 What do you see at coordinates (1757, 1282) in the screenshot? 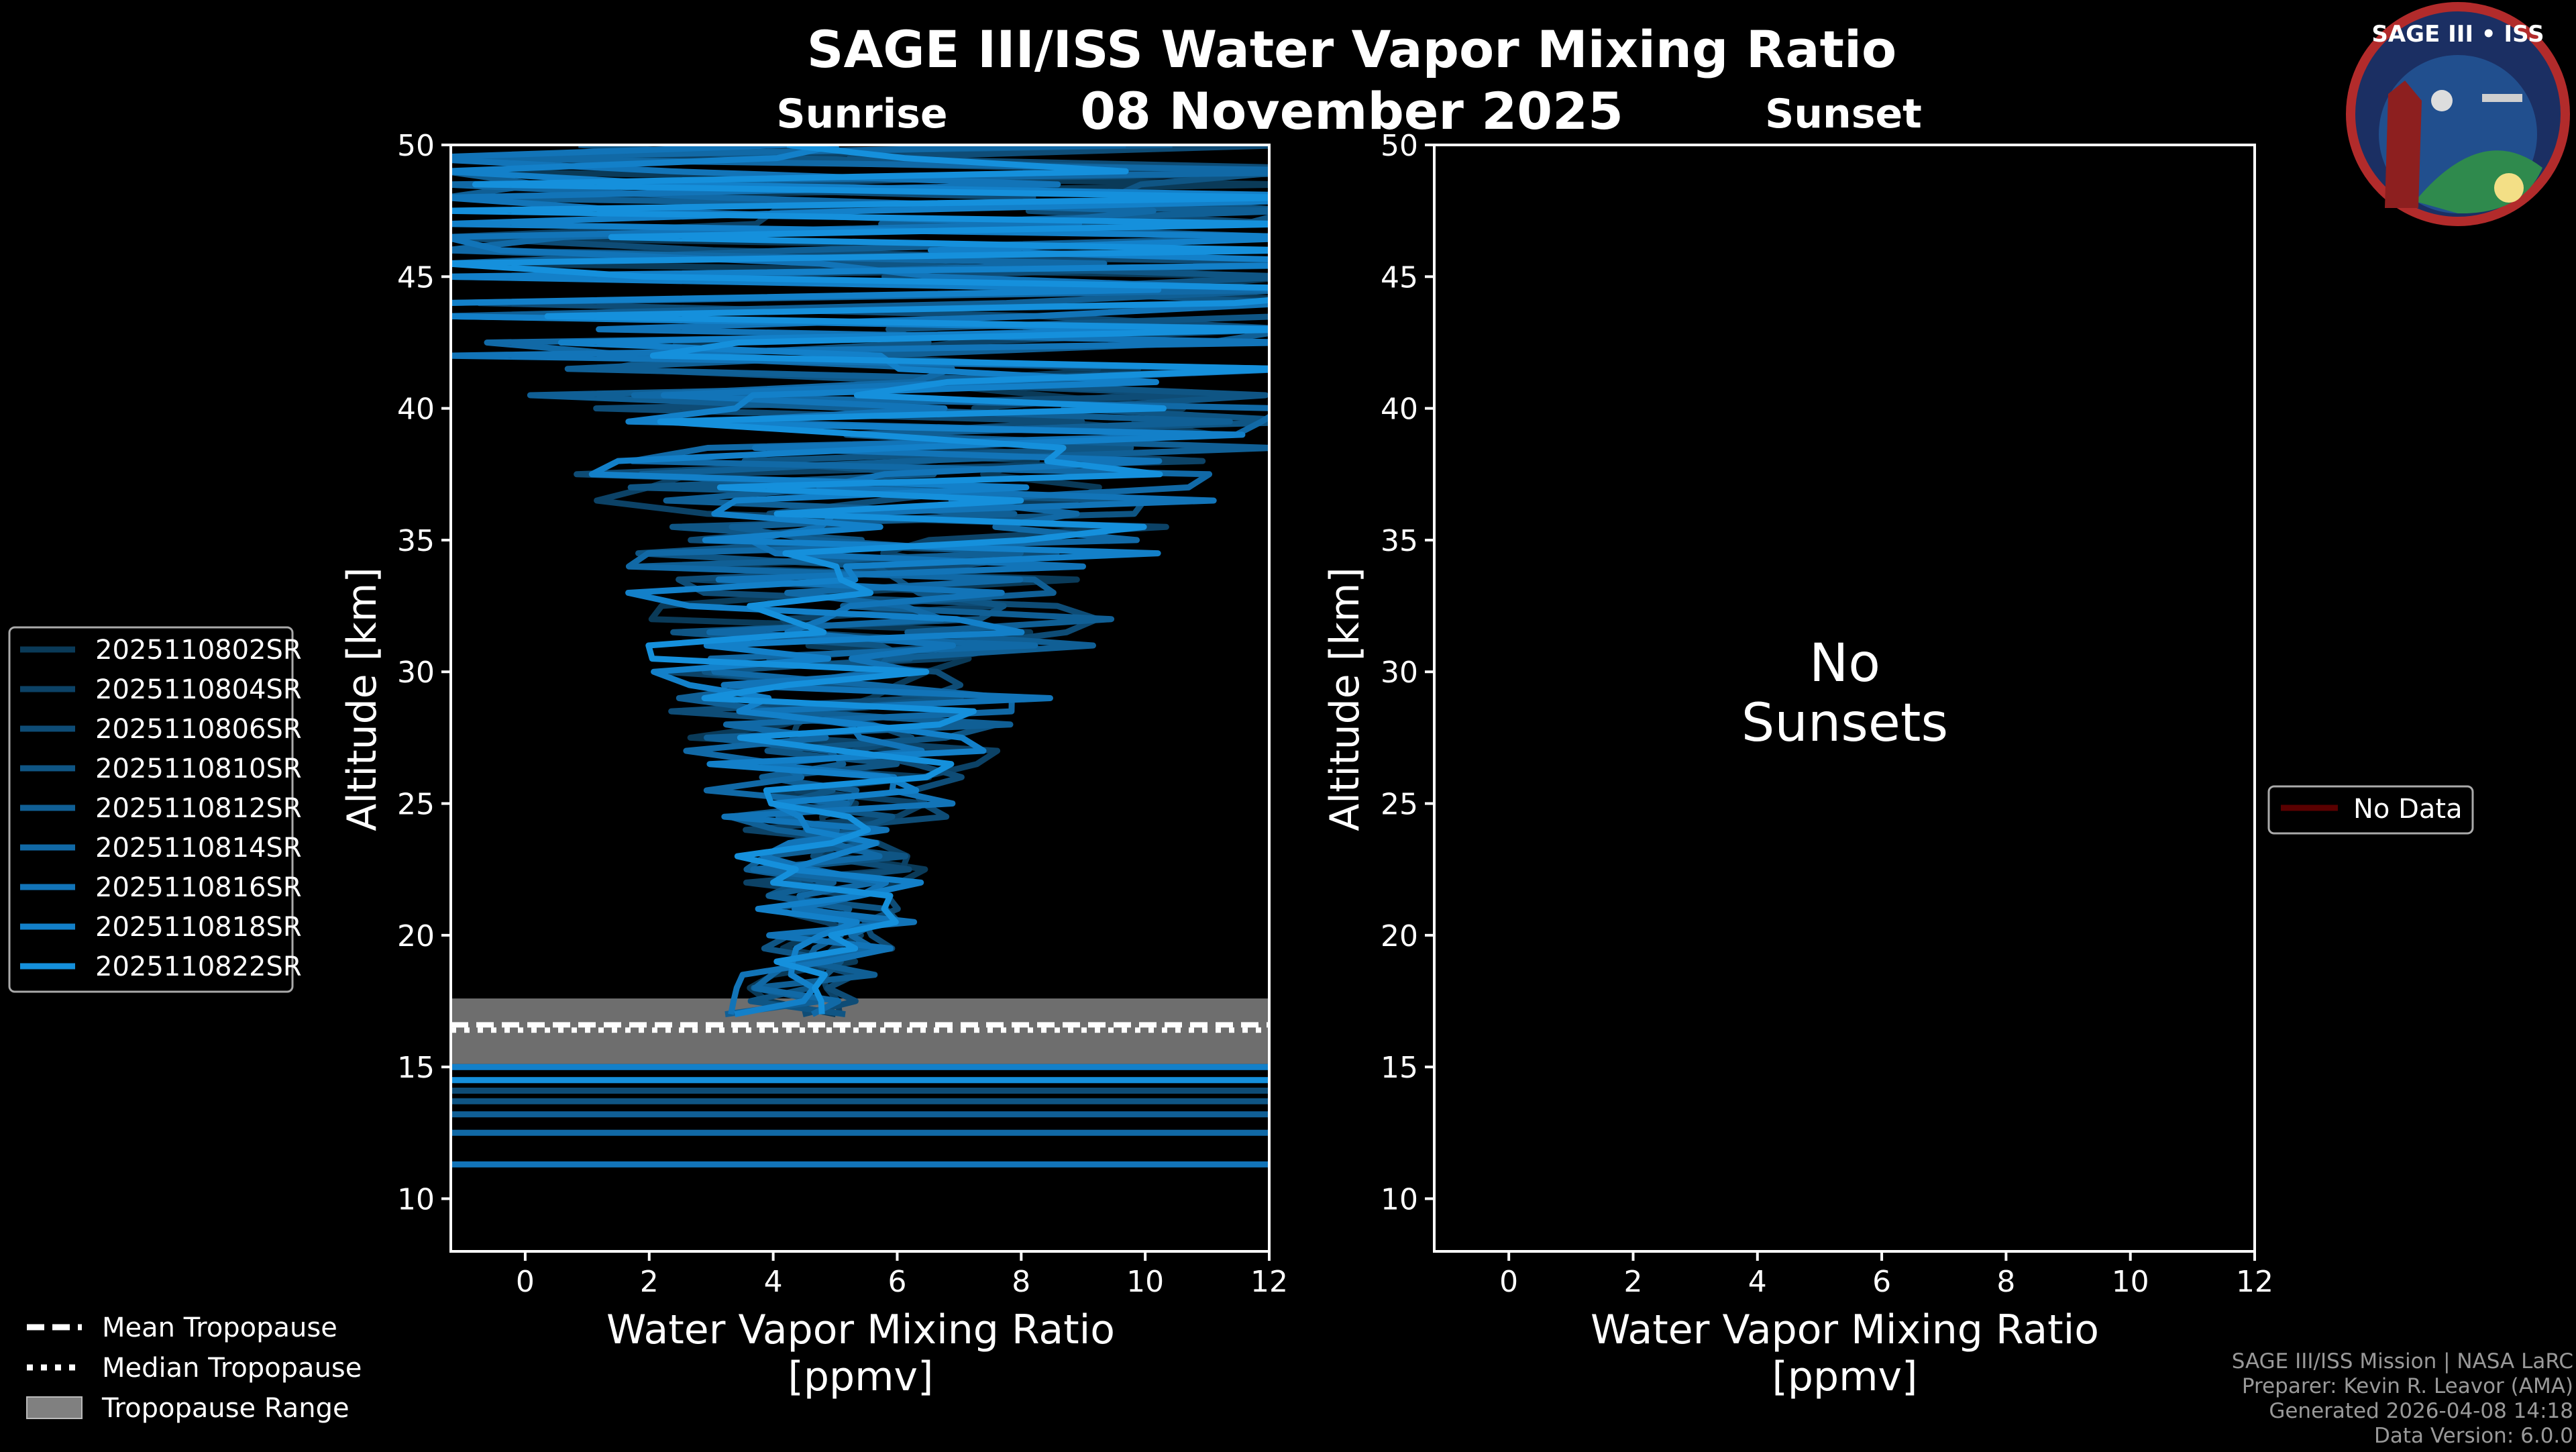
I see `right-xtick-label: 4` at bounding box center [1757, 1282].